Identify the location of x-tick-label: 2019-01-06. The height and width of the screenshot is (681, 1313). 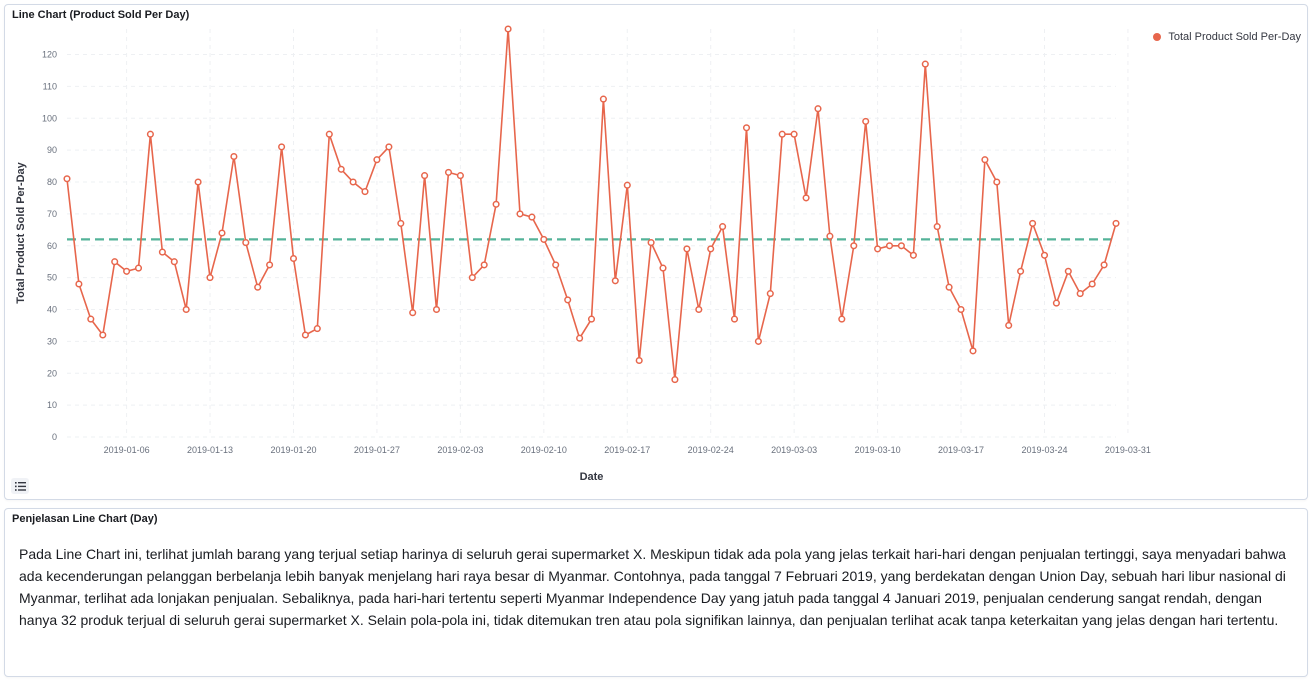
(127, 450).